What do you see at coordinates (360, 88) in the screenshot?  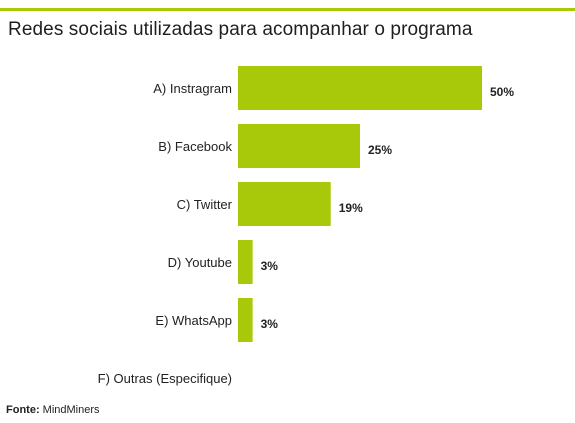 I see `bar-instragram` at bounding box center [360, 88].